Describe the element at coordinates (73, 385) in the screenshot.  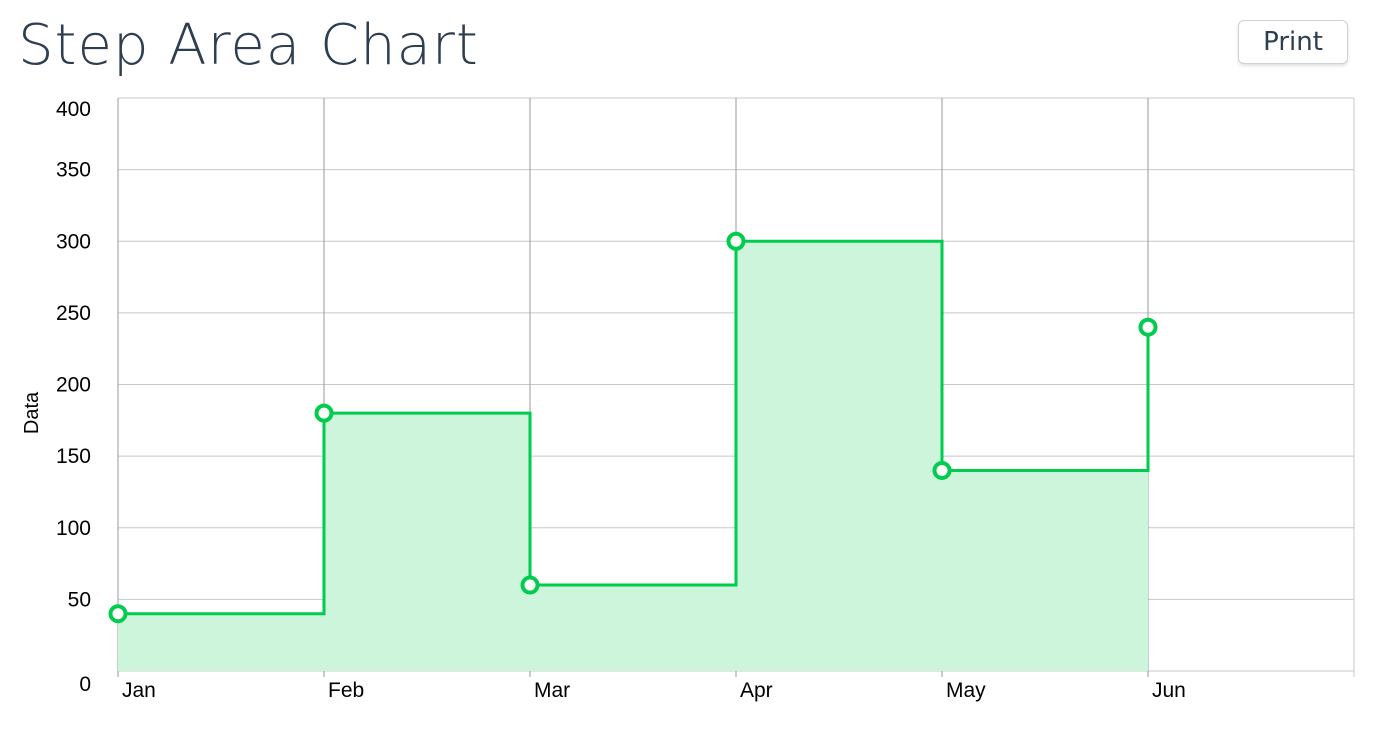
I see `y-tick-label: 200` at that location.